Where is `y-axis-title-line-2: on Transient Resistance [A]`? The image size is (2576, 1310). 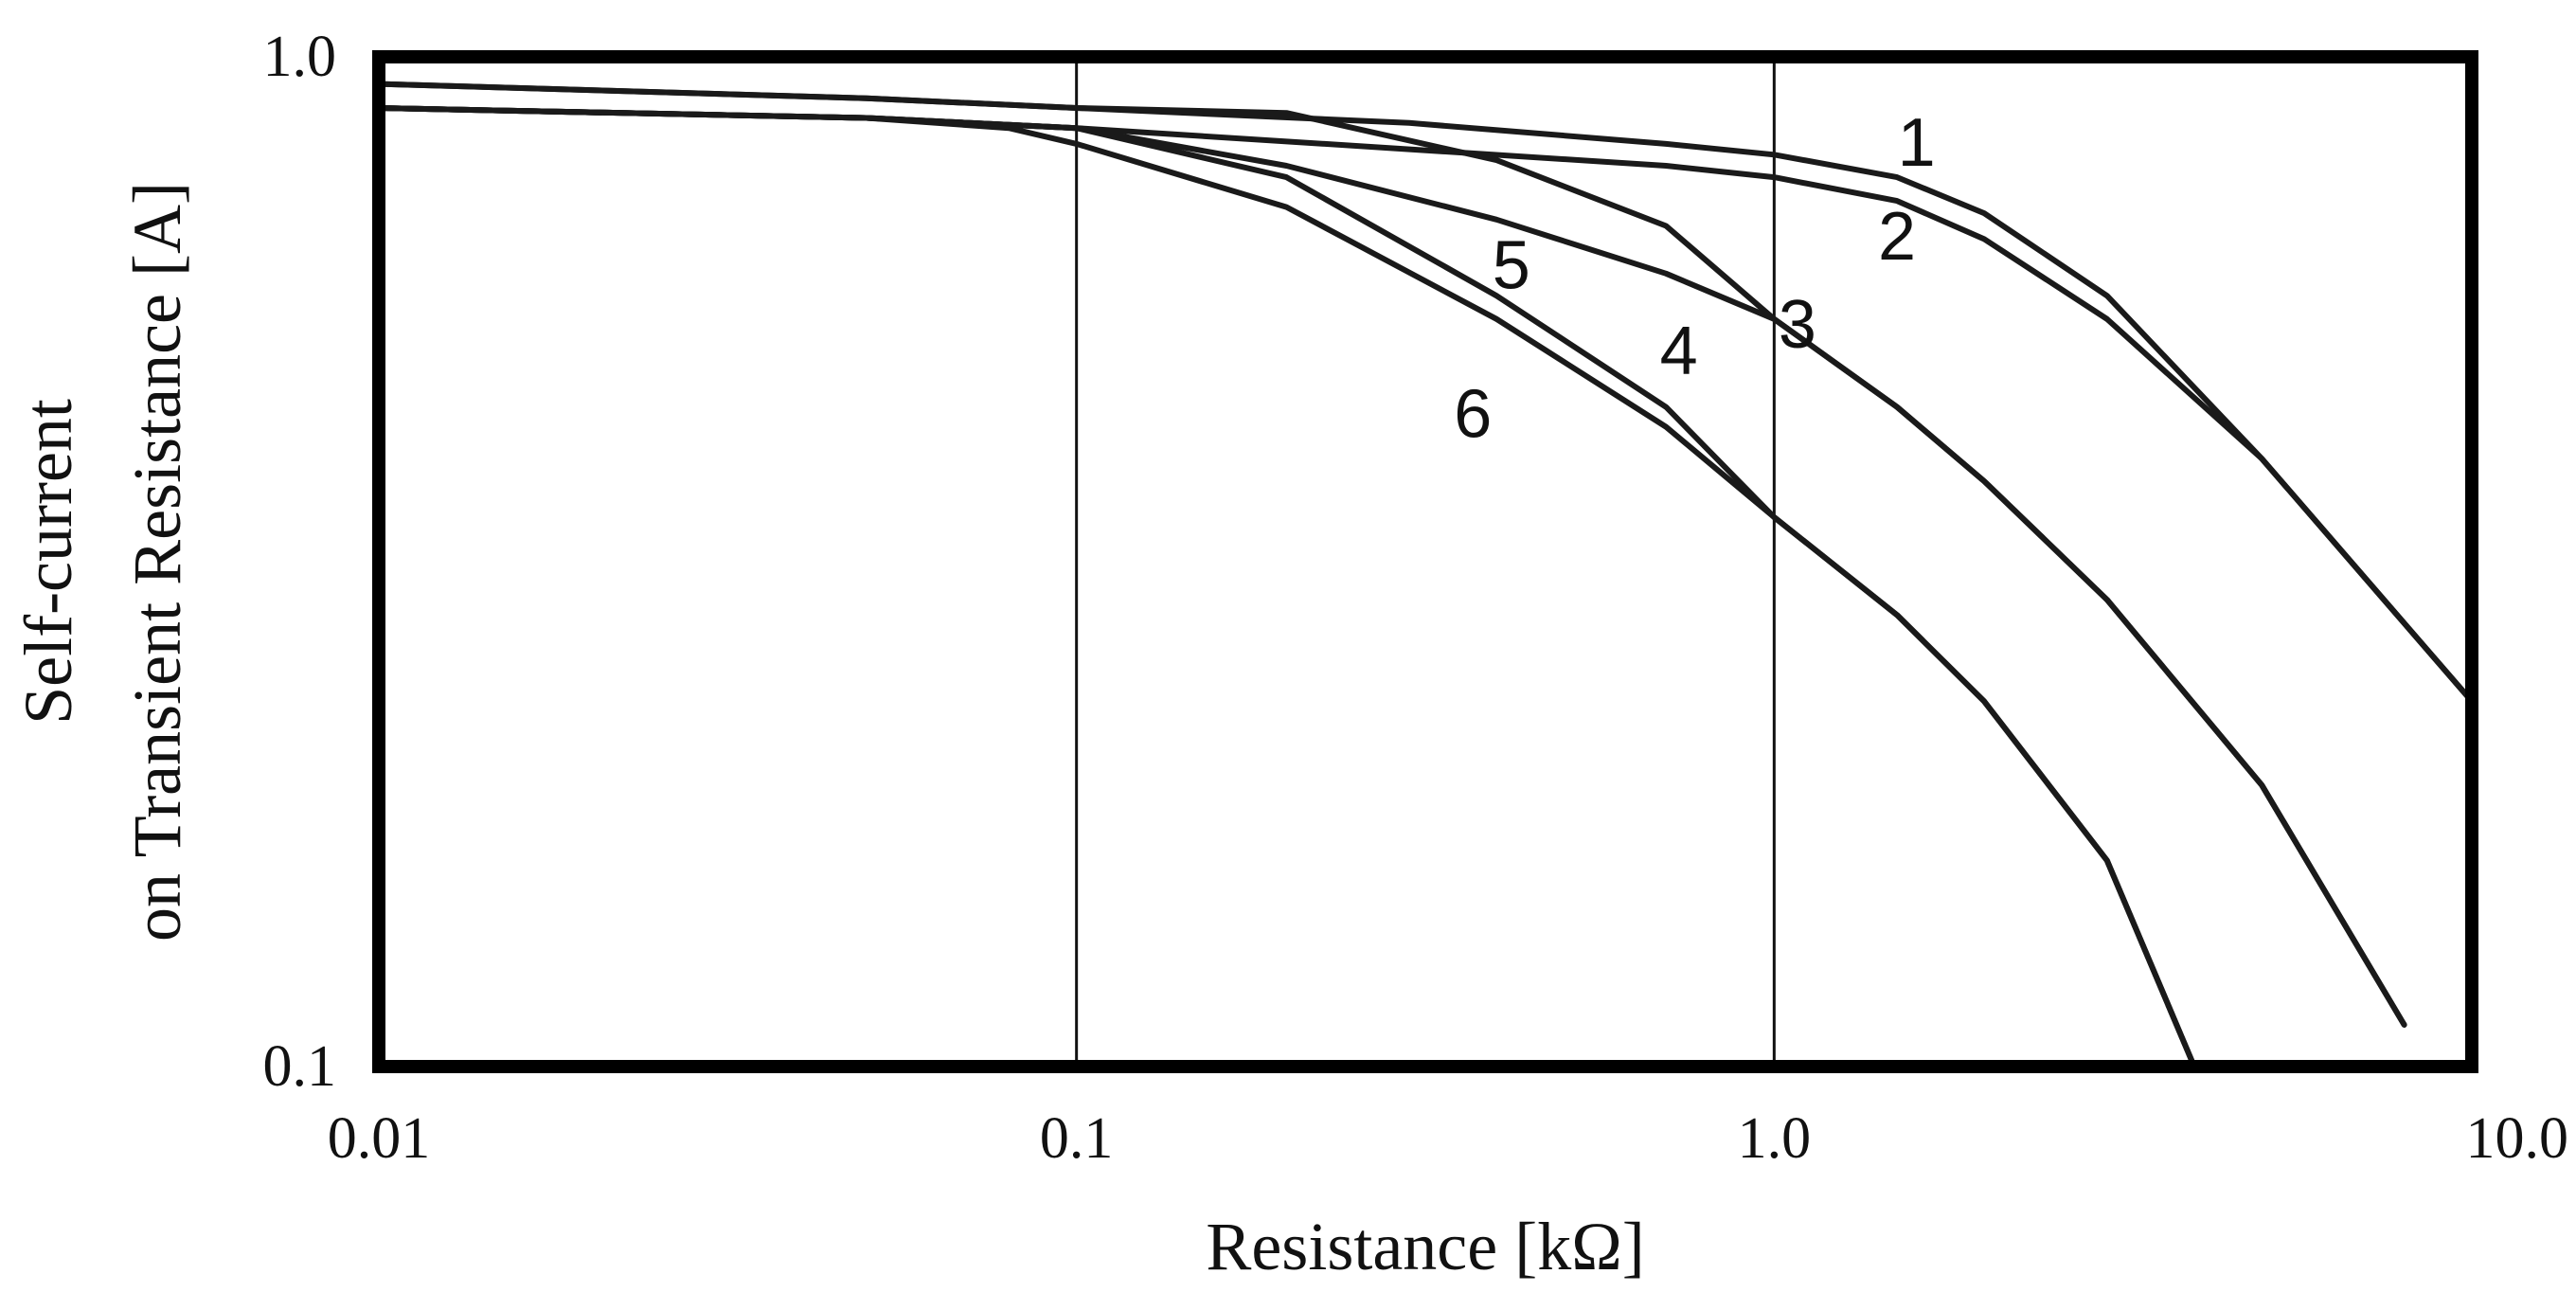
y-axis-title-line-2: on Transient Resistance [A] is located at coordinates (157, 562).